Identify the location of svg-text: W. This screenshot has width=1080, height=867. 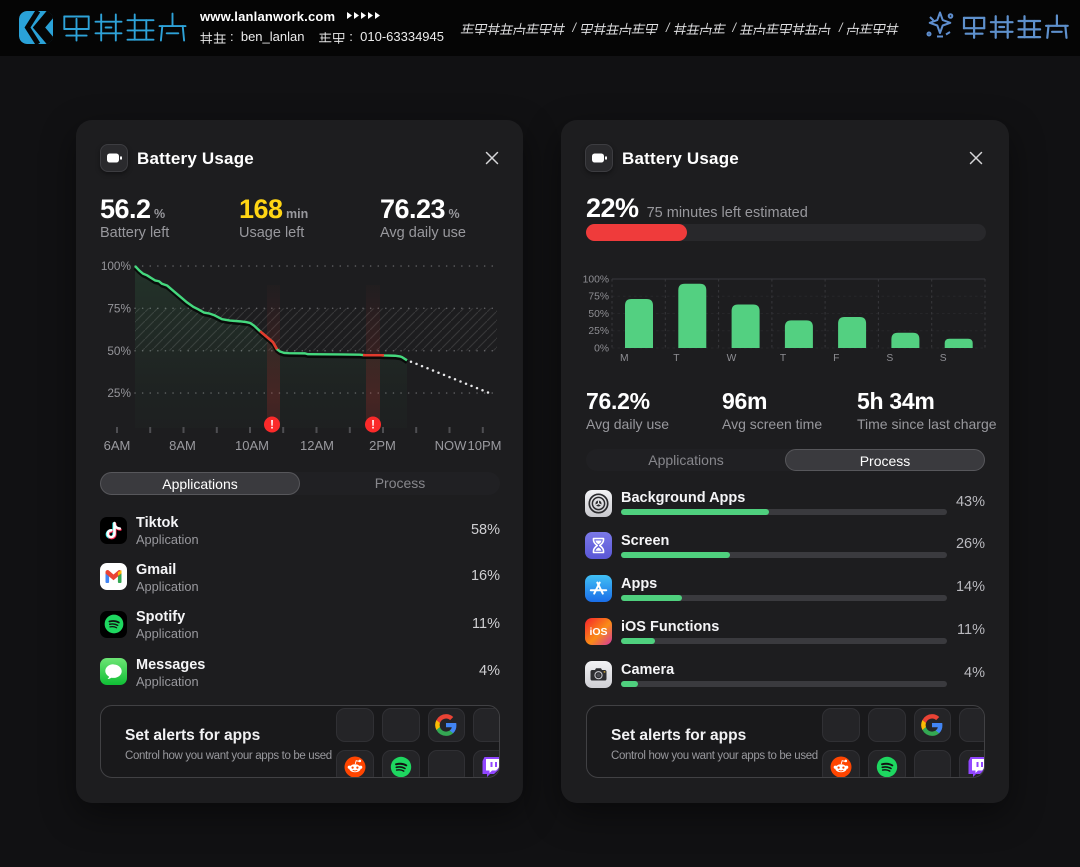
(732, 358).